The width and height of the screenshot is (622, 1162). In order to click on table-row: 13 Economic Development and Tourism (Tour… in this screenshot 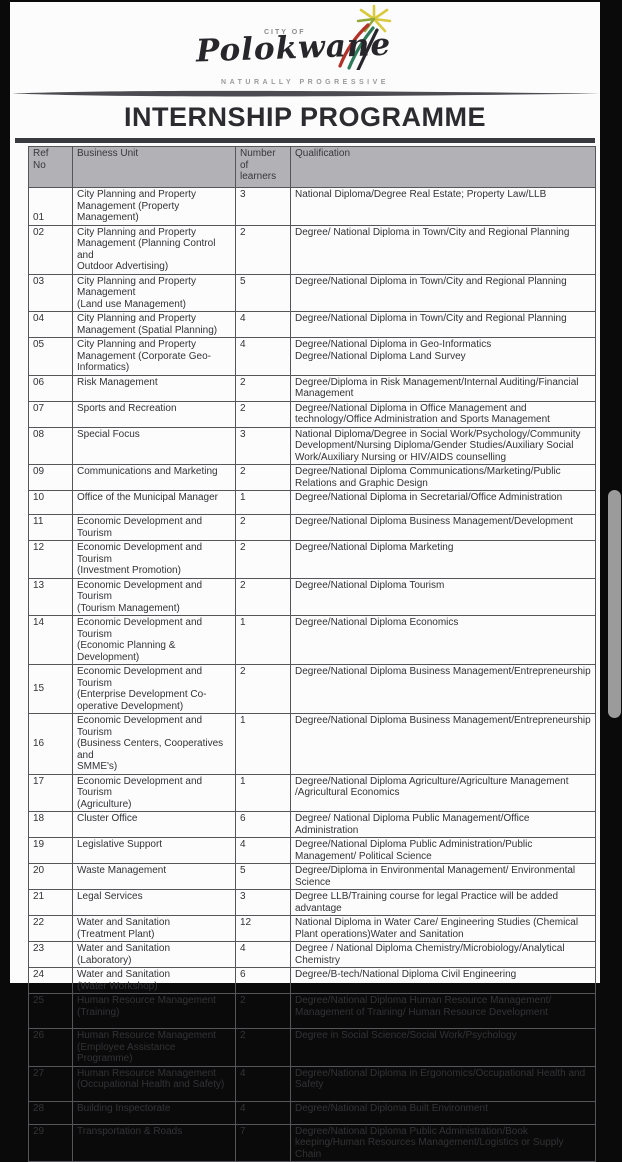, I will do `click(312, 596)`.